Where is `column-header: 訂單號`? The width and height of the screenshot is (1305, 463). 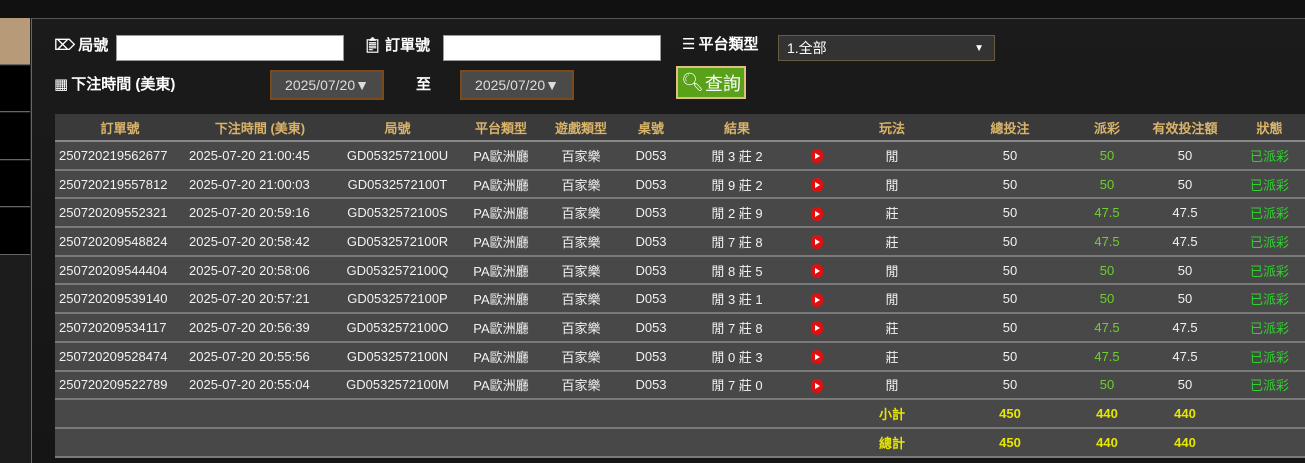 column-header: 訂單號 is located at coordinates (120, 128).